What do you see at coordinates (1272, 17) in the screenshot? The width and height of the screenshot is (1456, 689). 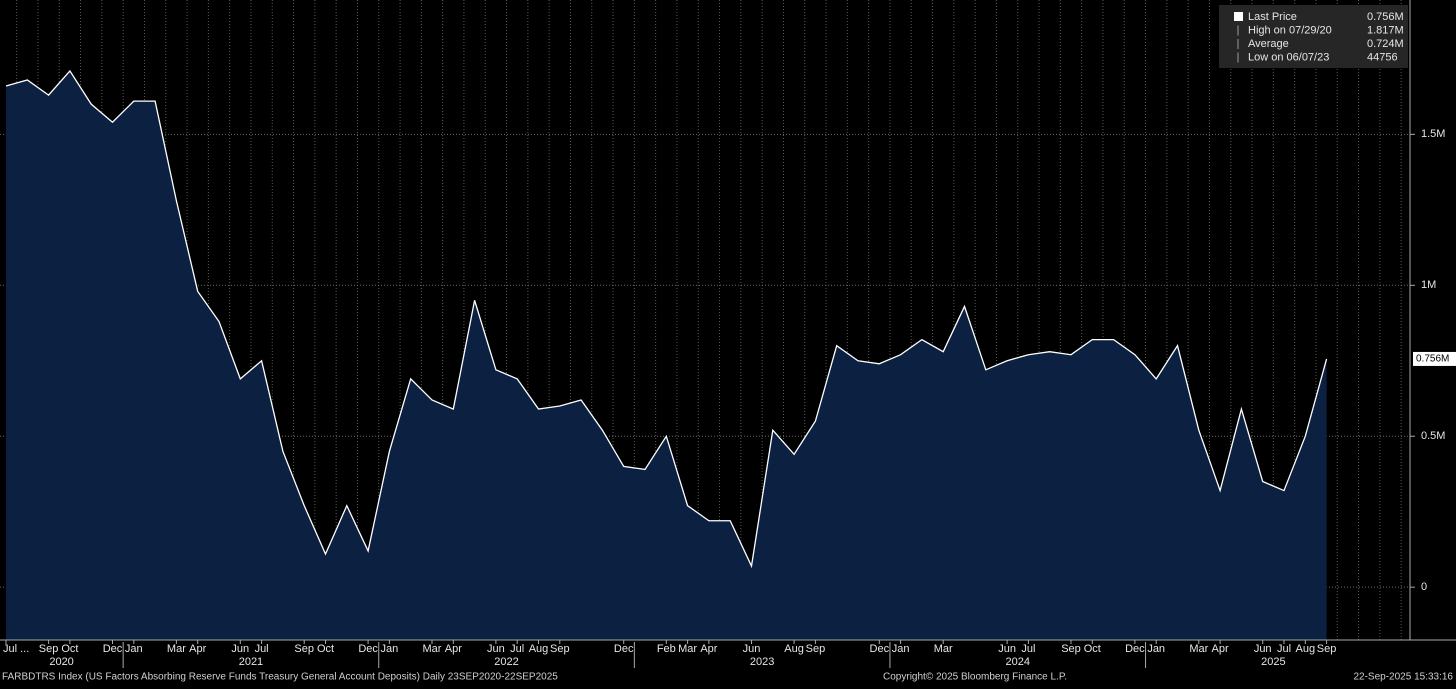 I see `legend-label: Last Price` at bounding box center [1272, 17].